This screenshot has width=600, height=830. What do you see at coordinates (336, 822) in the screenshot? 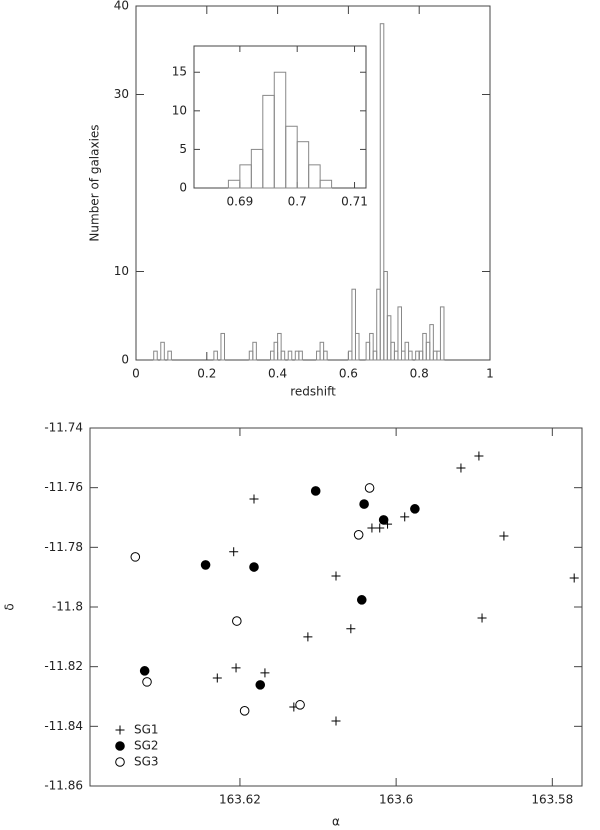
I see `x-axis-label: α` at bounding box center [336, 822].